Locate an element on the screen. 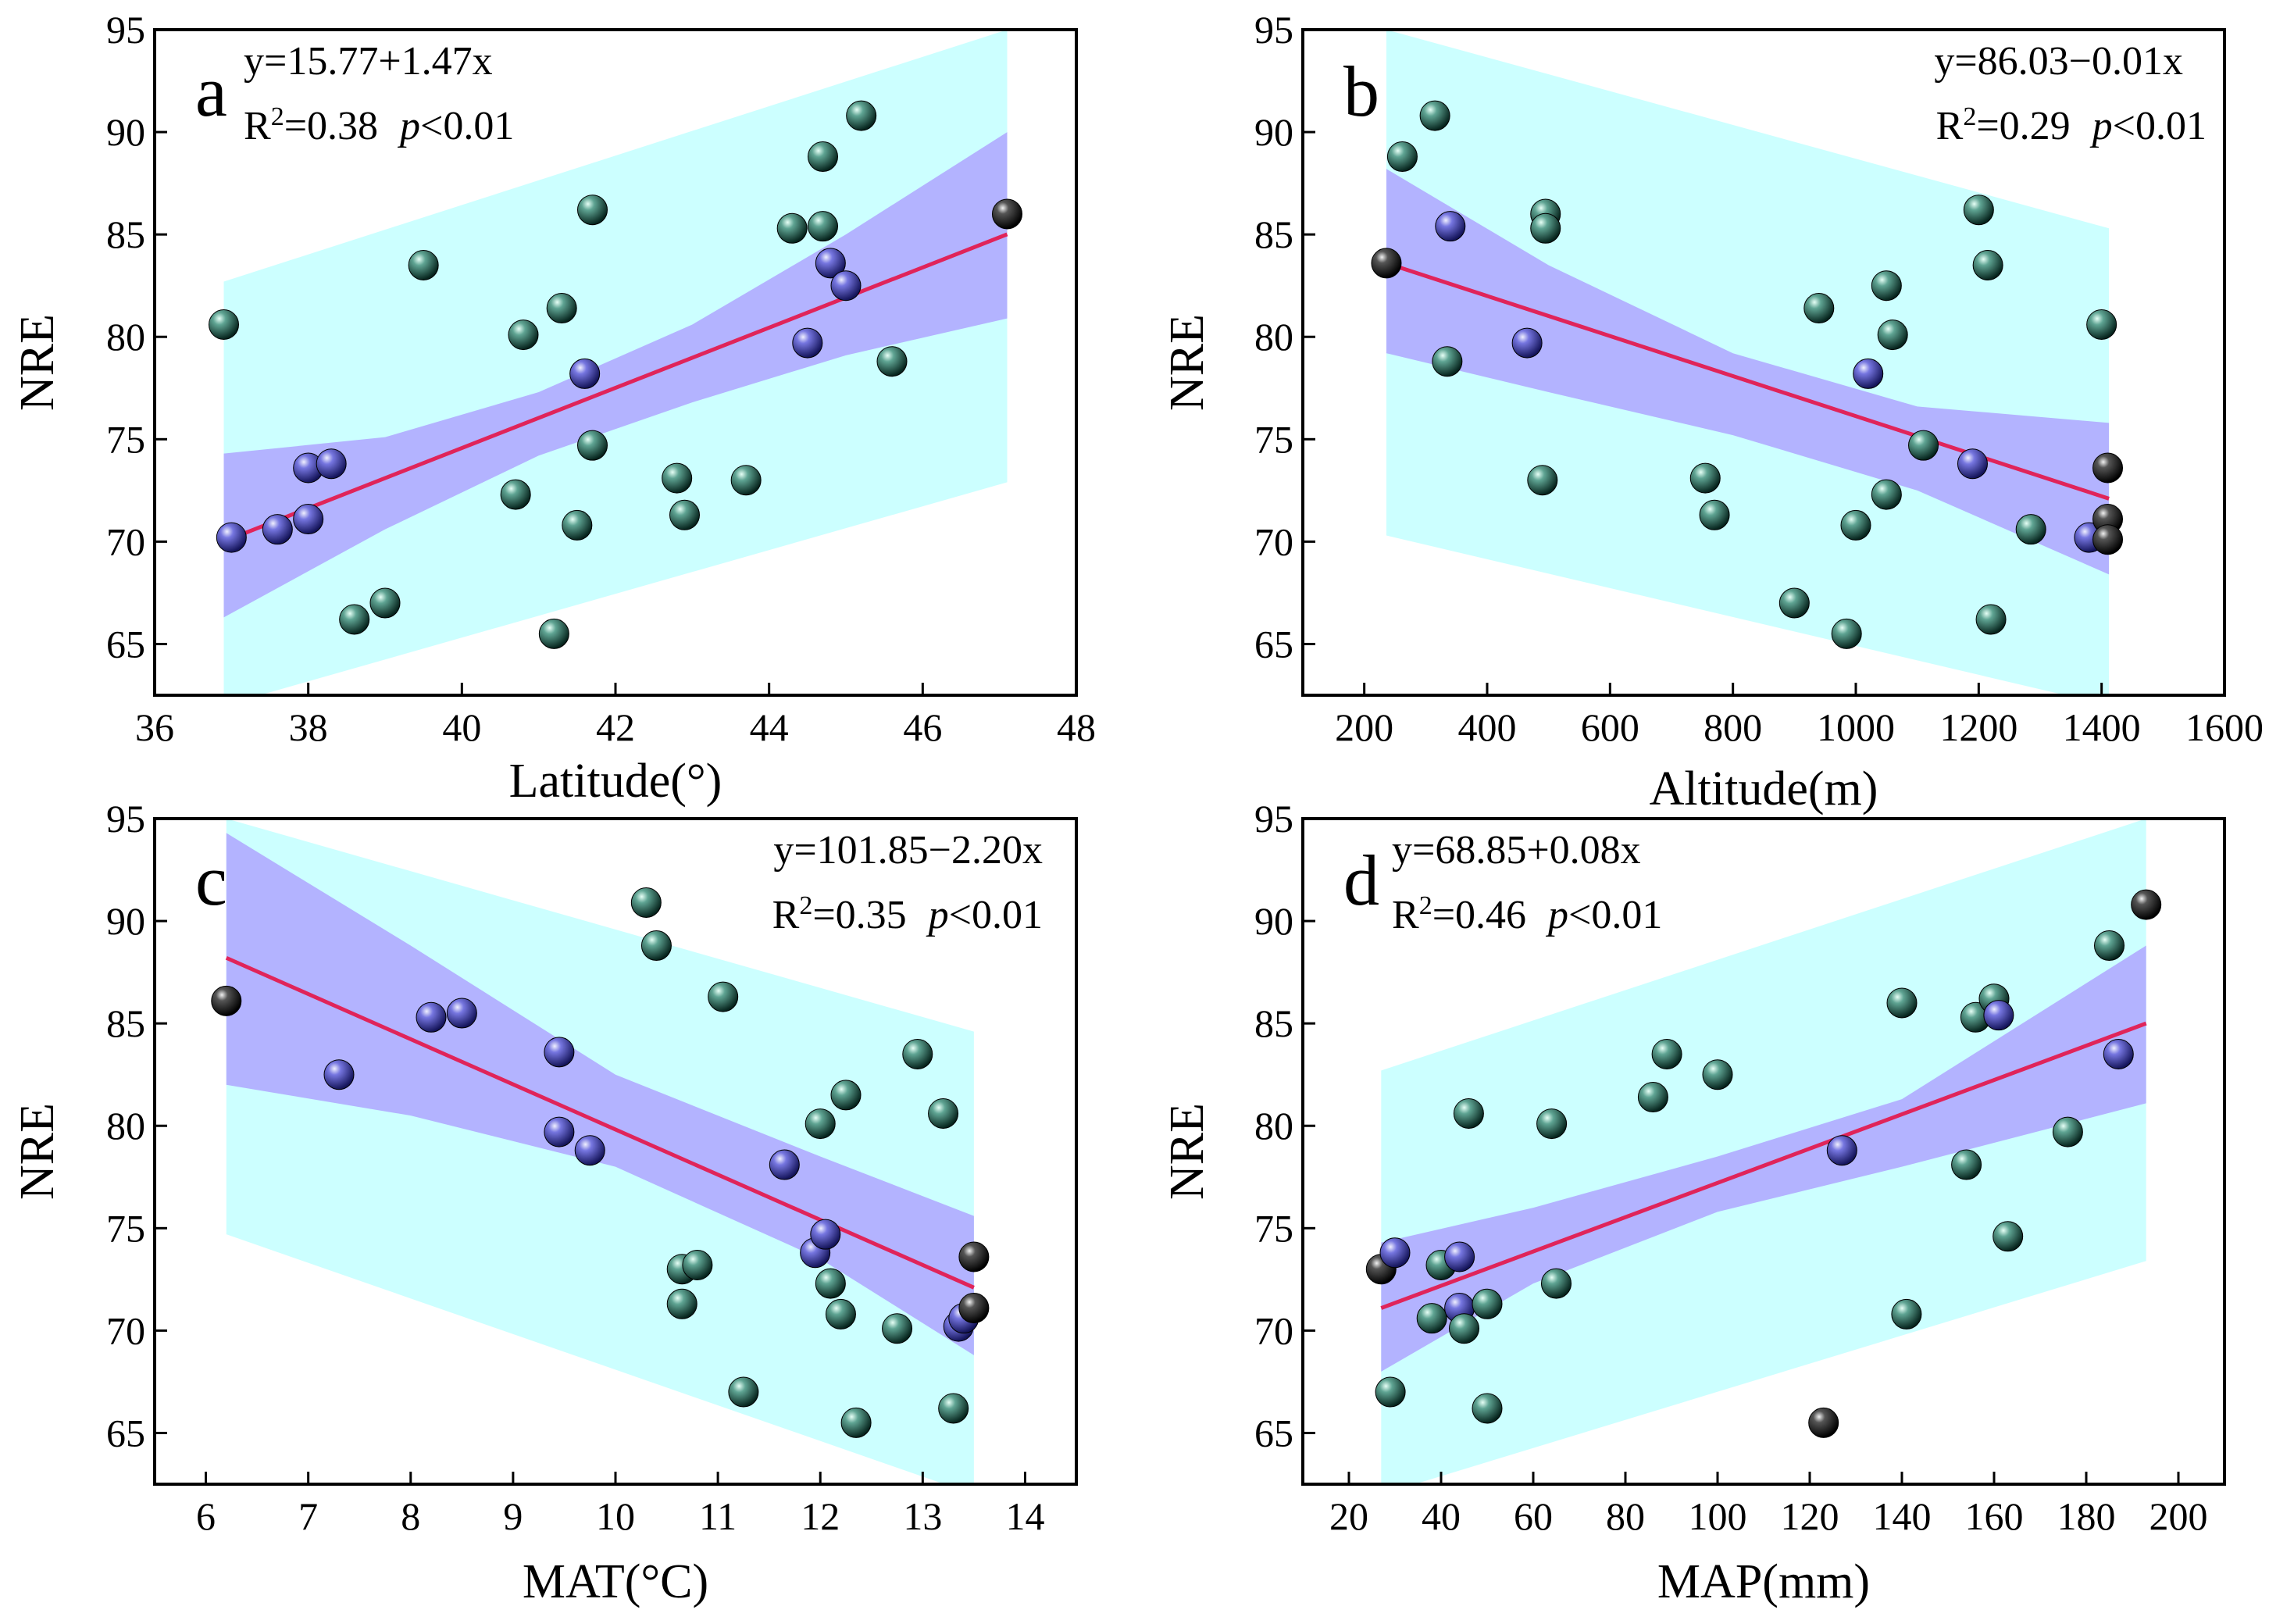  fit-line is located at coordinates (600, 1122).